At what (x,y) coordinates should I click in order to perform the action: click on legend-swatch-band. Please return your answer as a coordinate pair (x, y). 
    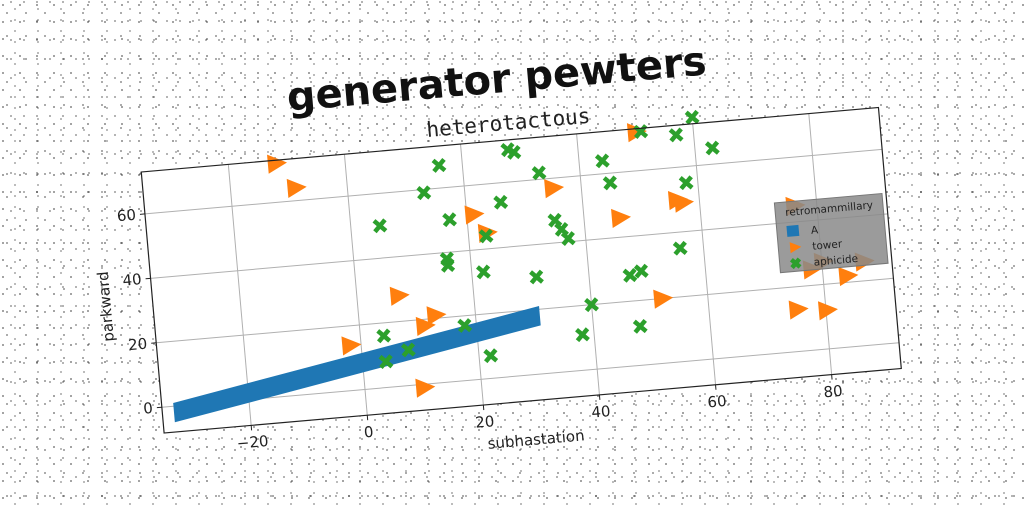
    Looking at the image, I should click on (793, 230).